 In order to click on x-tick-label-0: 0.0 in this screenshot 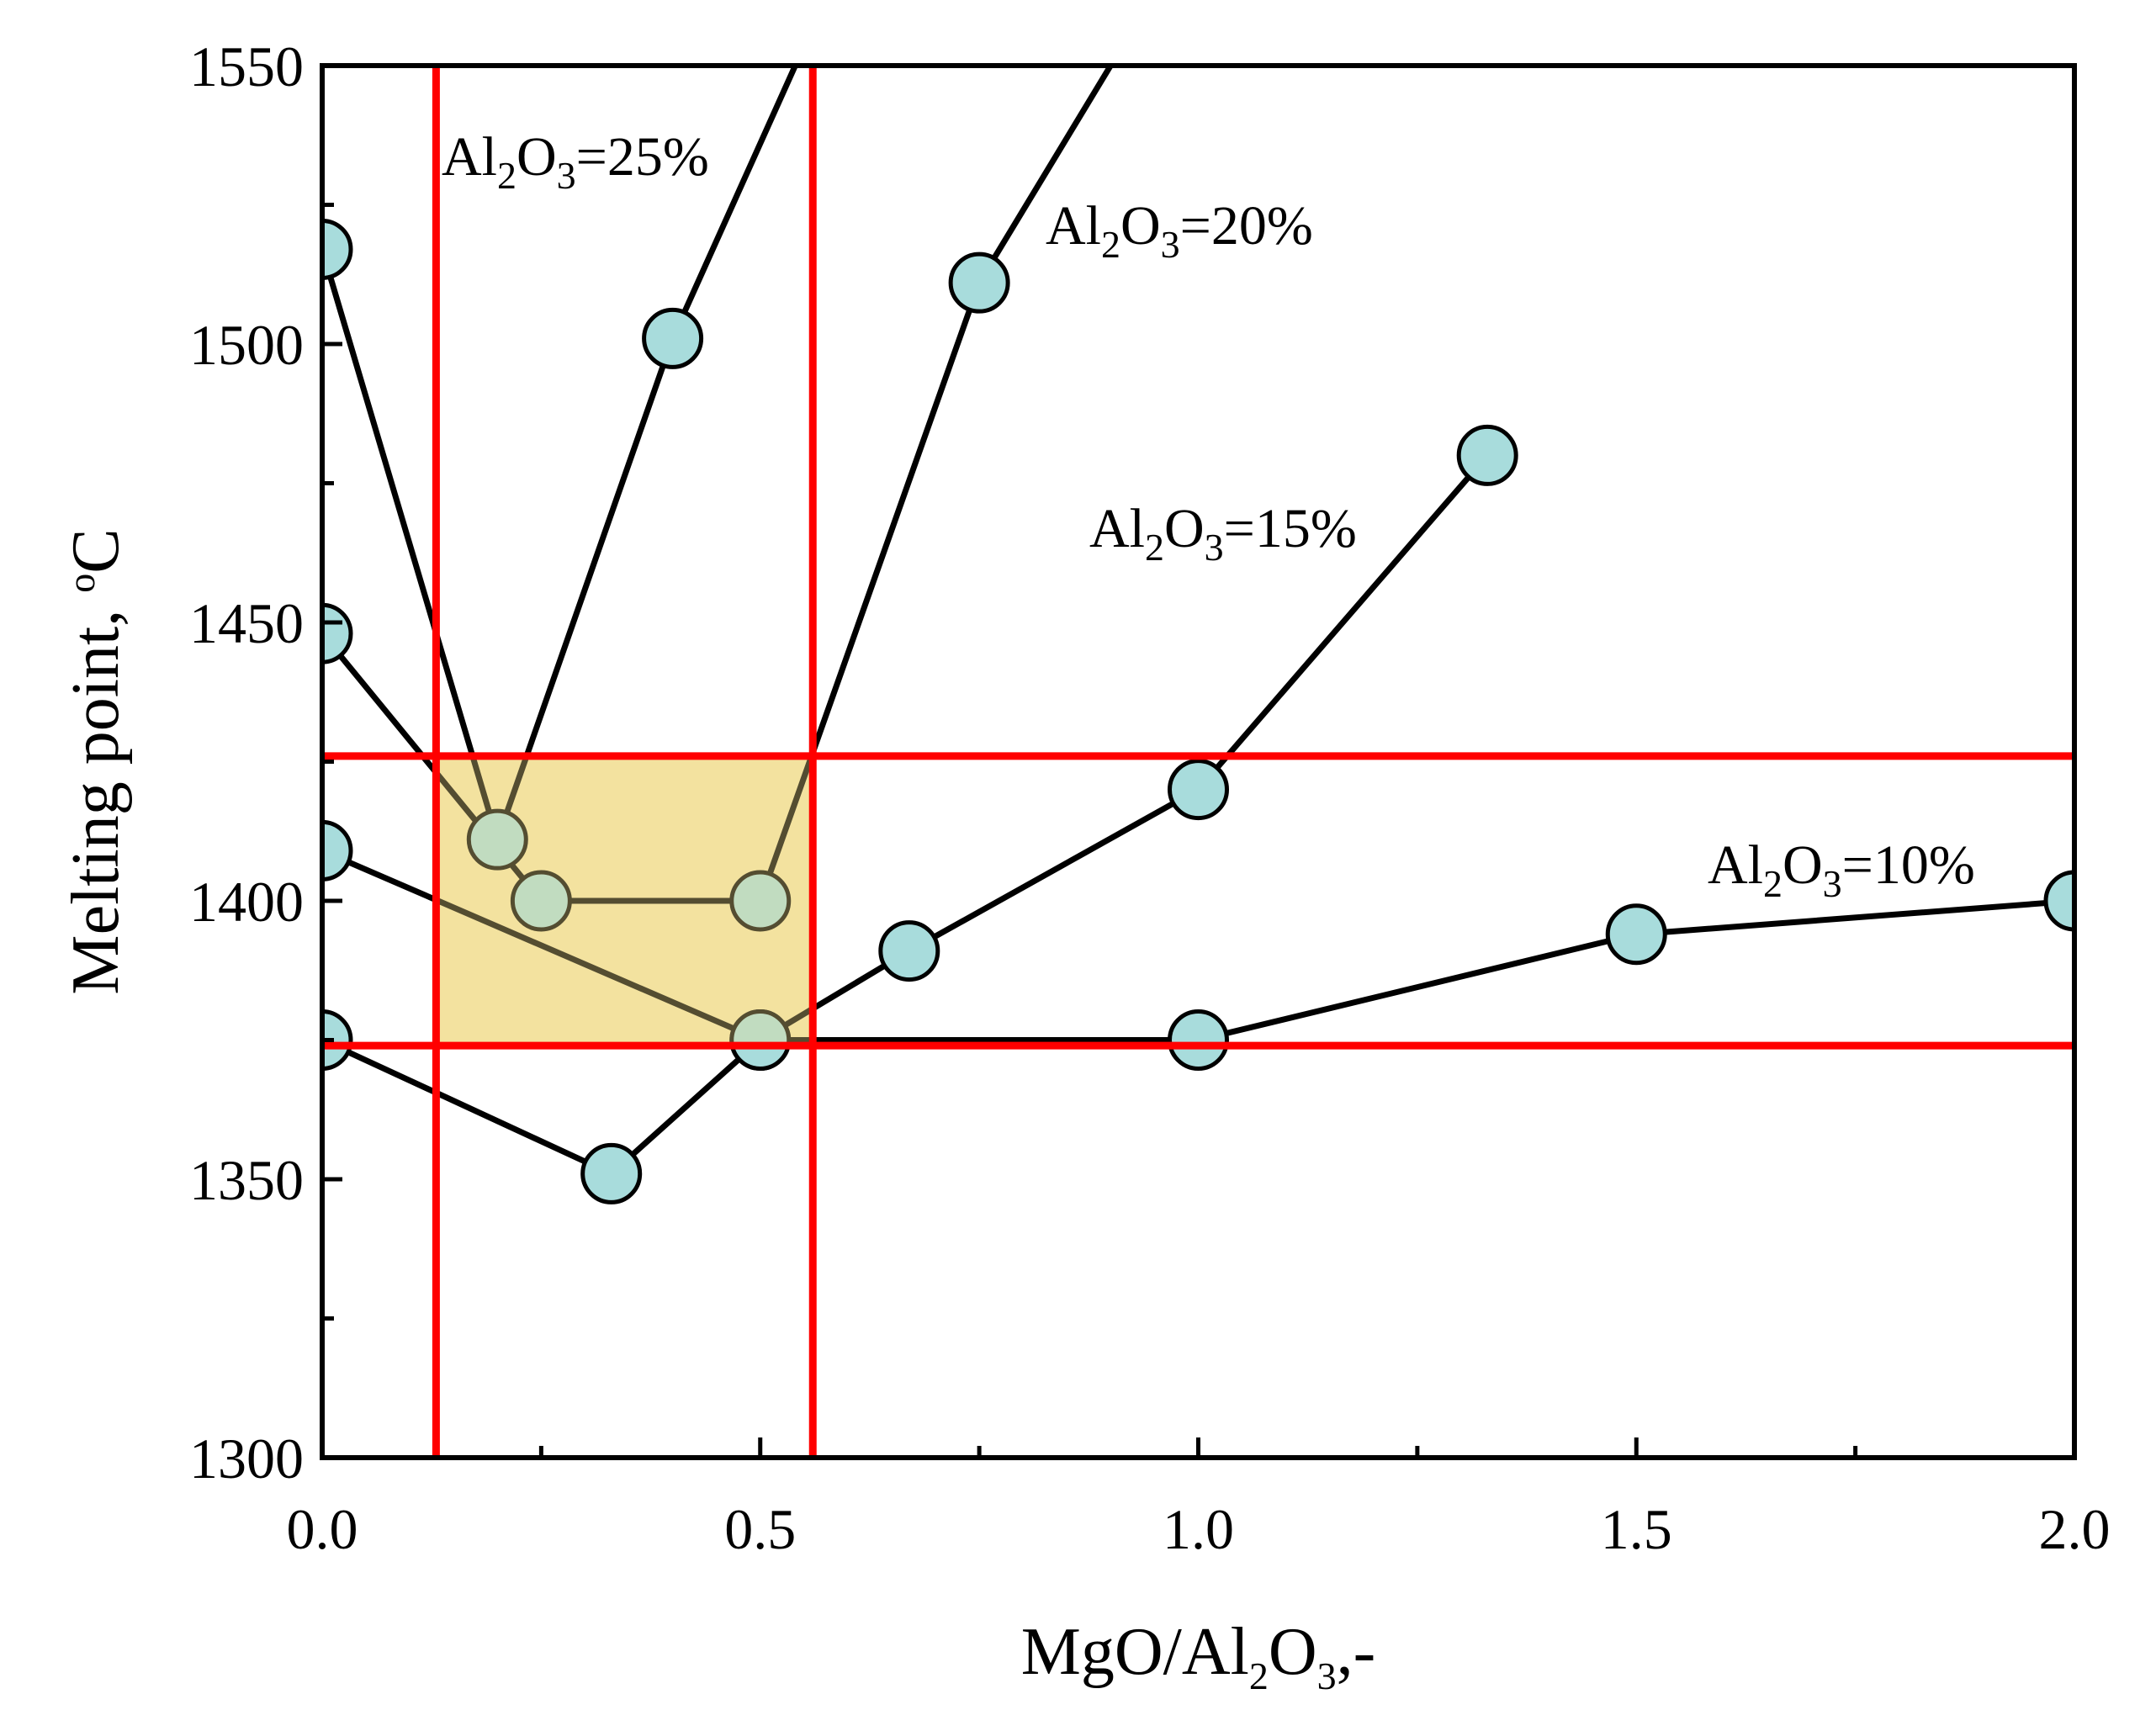, I will do `click(322, 1529)`.